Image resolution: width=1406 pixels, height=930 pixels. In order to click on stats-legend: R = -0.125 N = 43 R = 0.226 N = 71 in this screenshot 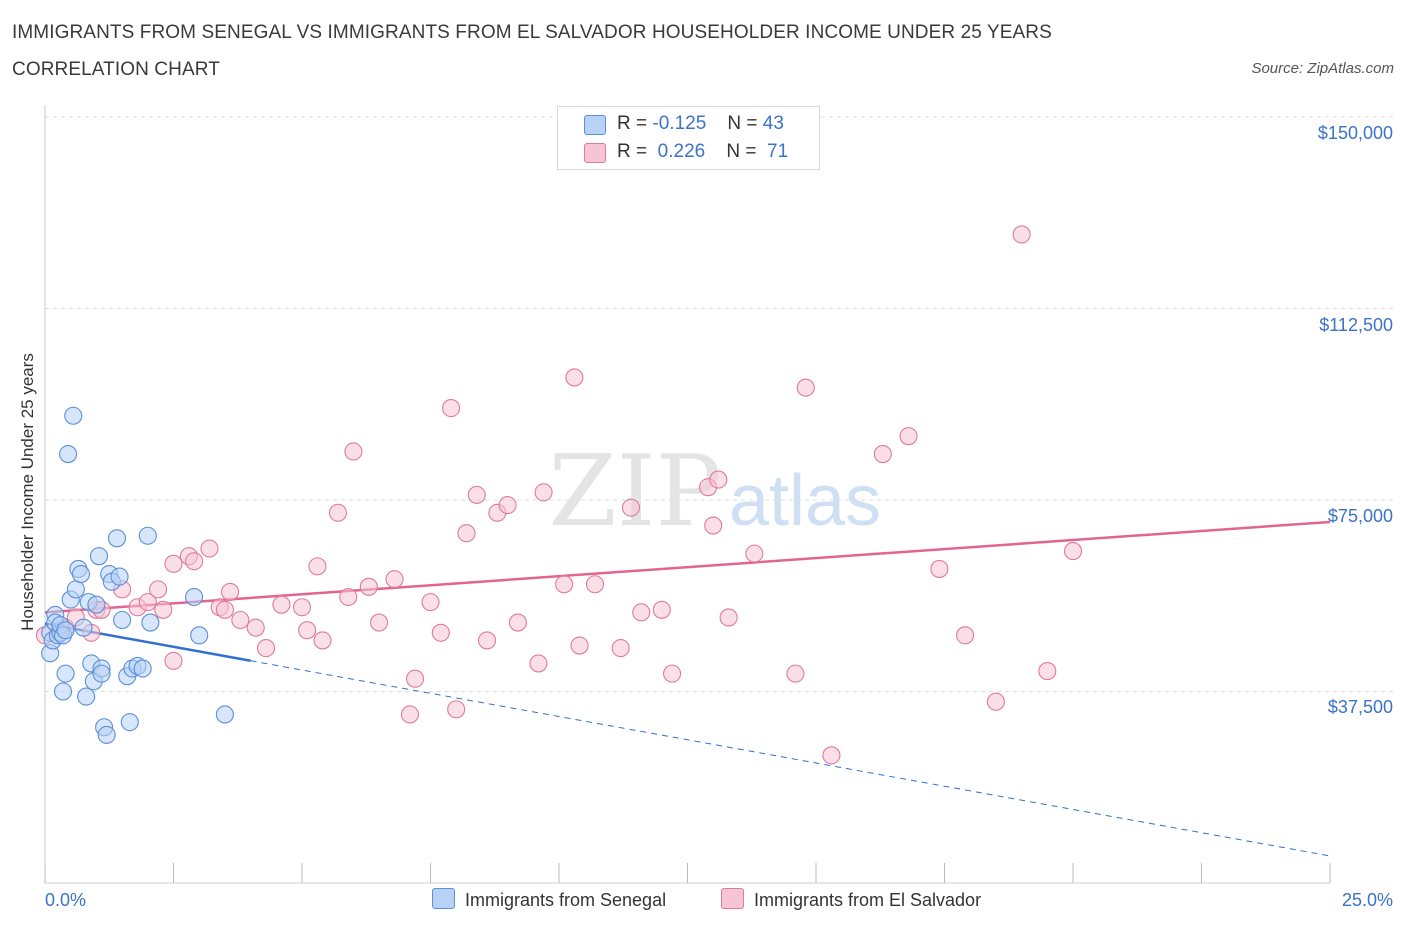, I will do `click(688, 138)`.